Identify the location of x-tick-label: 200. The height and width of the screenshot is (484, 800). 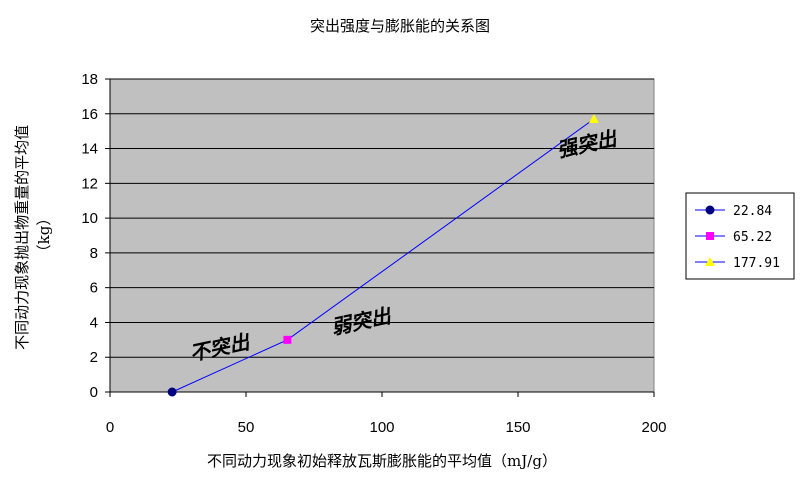
(653, 427).